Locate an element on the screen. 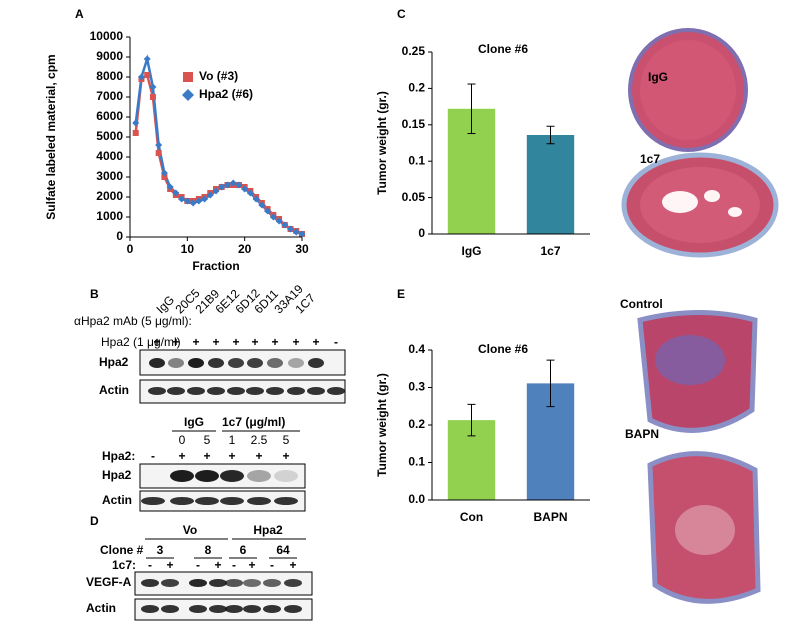 This screenshot has height=628, width=800. x-tick-label: Con is located at coordinates (471, 517).